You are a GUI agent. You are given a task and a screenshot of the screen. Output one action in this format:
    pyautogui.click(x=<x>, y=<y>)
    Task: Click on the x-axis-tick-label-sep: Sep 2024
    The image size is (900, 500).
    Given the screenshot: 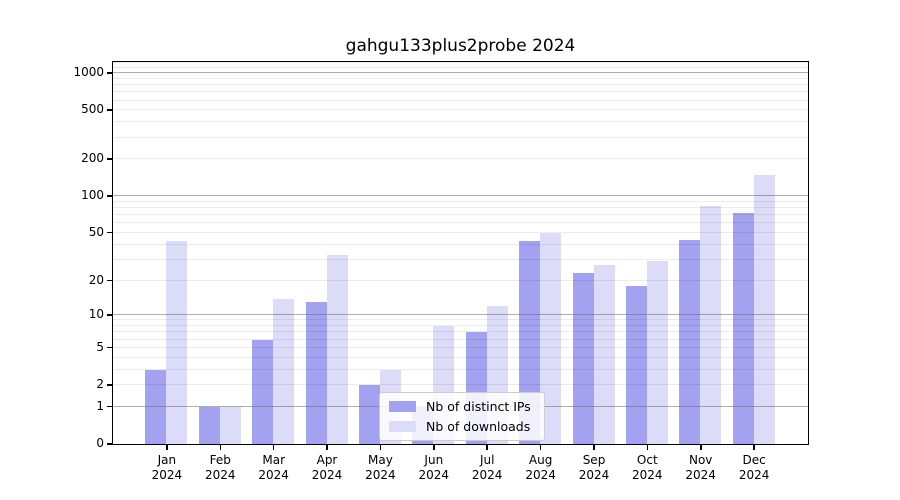 What is the action you would take?
    pyautogui.click(x=594, y=467)
    